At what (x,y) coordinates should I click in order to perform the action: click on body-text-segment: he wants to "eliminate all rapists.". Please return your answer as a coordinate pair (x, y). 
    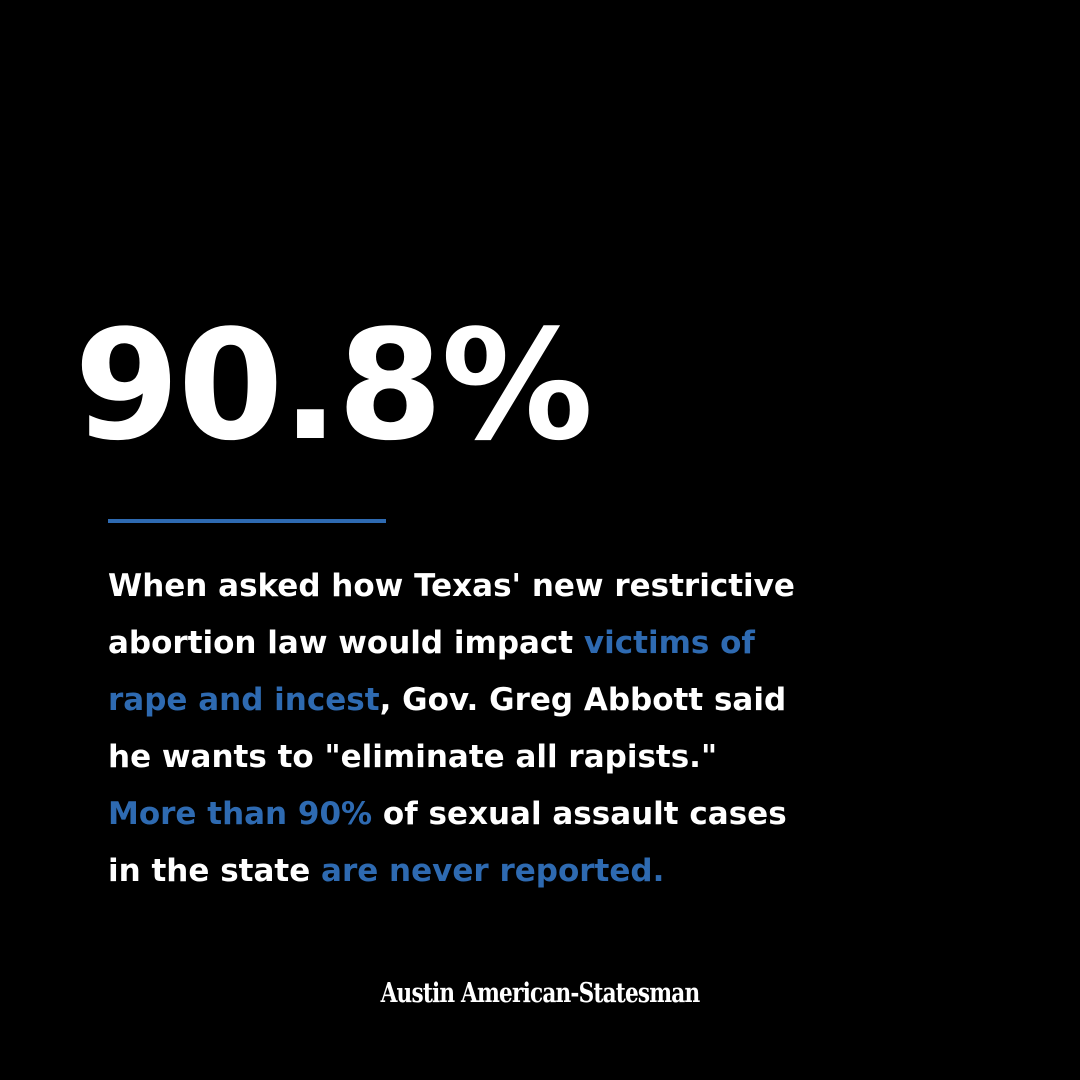
    Looking at the image, I should click on (413, 757).